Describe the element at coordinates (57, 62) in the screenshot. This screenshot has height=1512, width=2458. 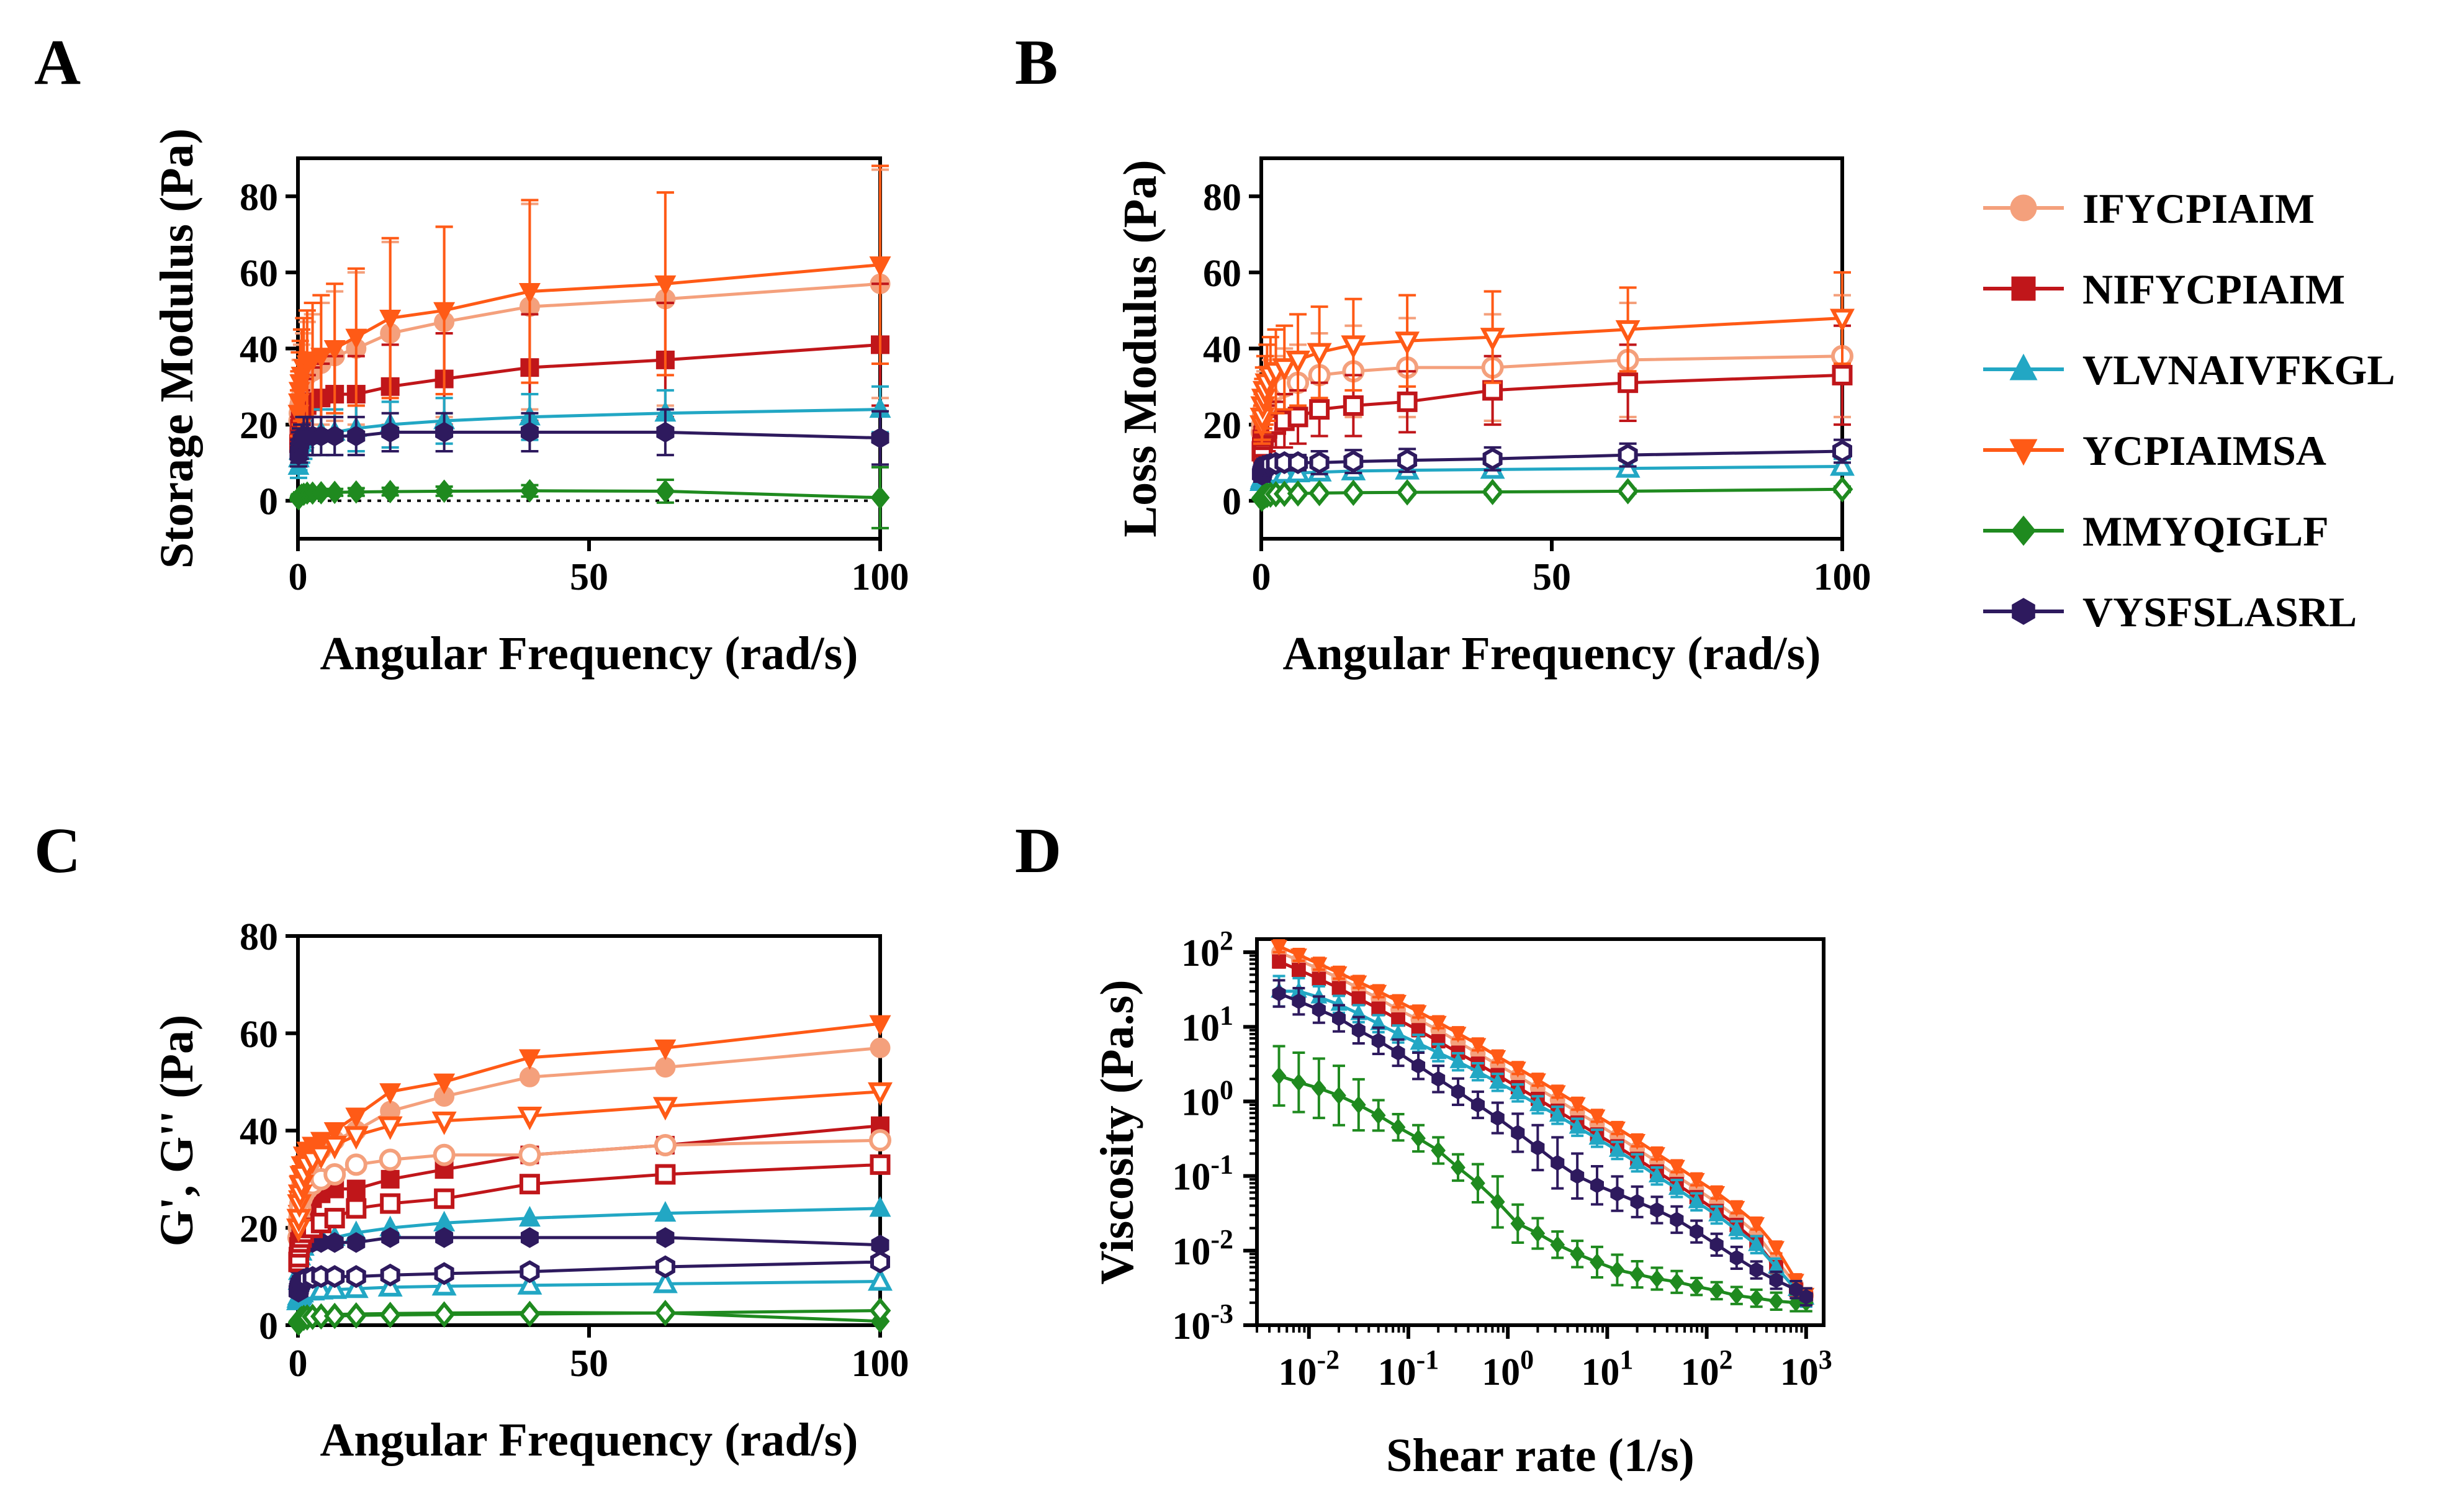
I see `panel-letter-a: A` at that location.